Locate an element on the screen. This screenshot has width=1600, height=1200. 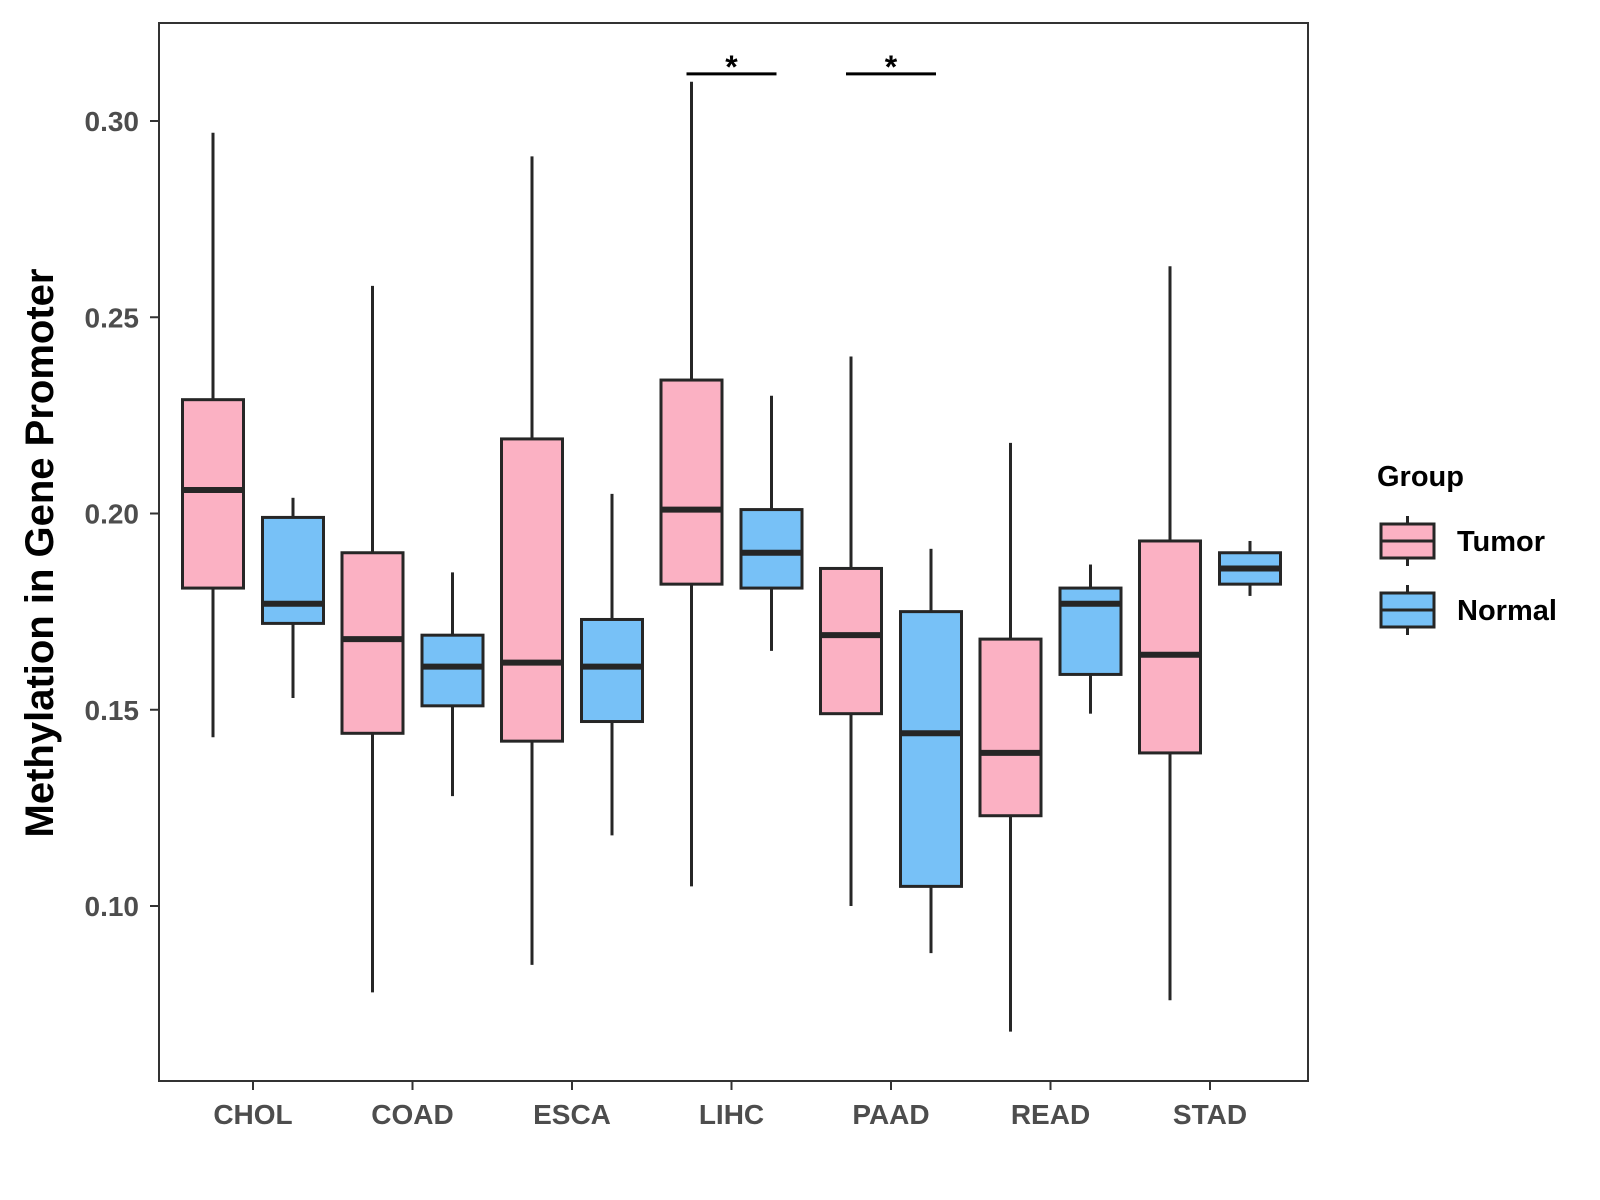
box-esca-tumor is located at coordinates (532, 560).